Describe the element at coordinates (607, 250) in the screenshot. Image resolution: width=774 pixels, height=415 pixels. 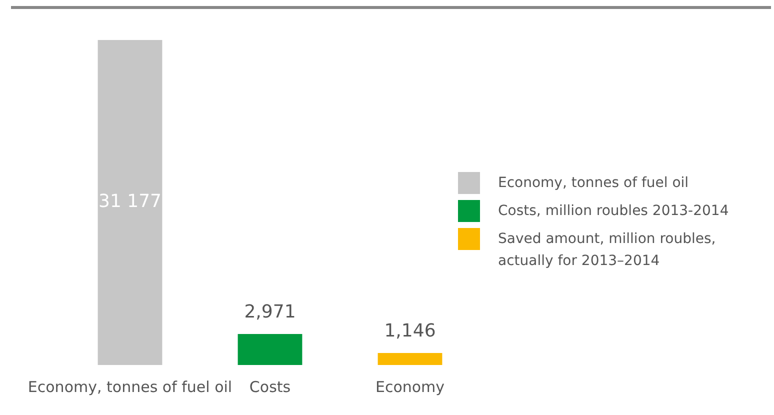
I see `legend-label: Saved amount, million roubles, actually for 2013–2014` at that location.